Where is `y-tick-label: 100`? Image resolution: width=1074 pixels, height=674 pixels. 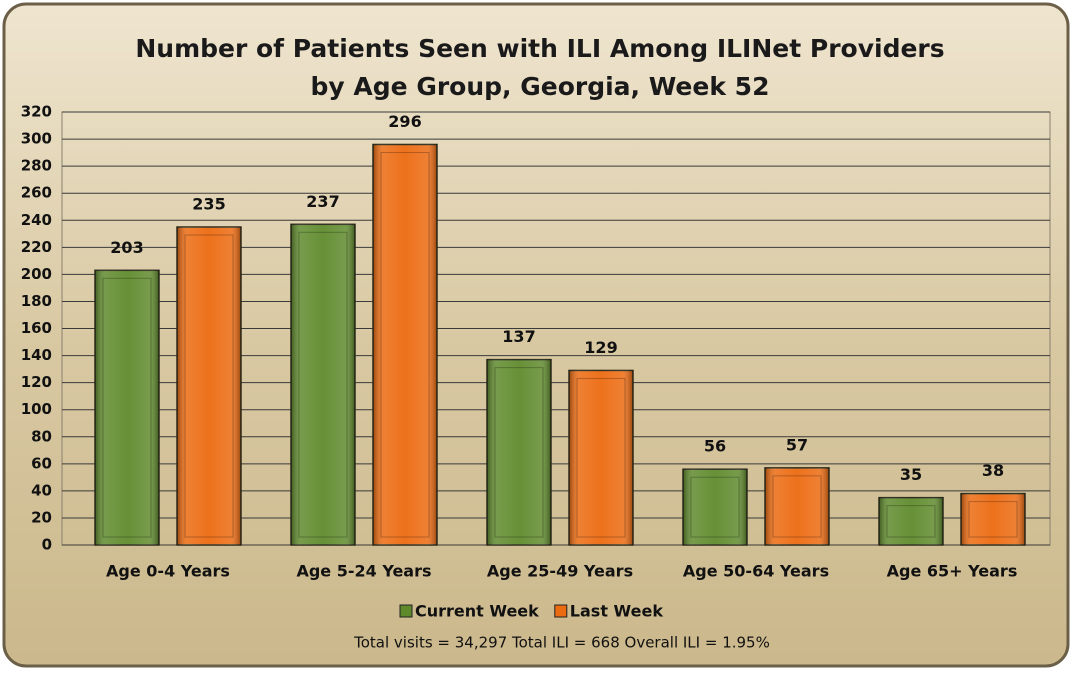 y-tick-label: 100 is located at coordinates (36, 409).